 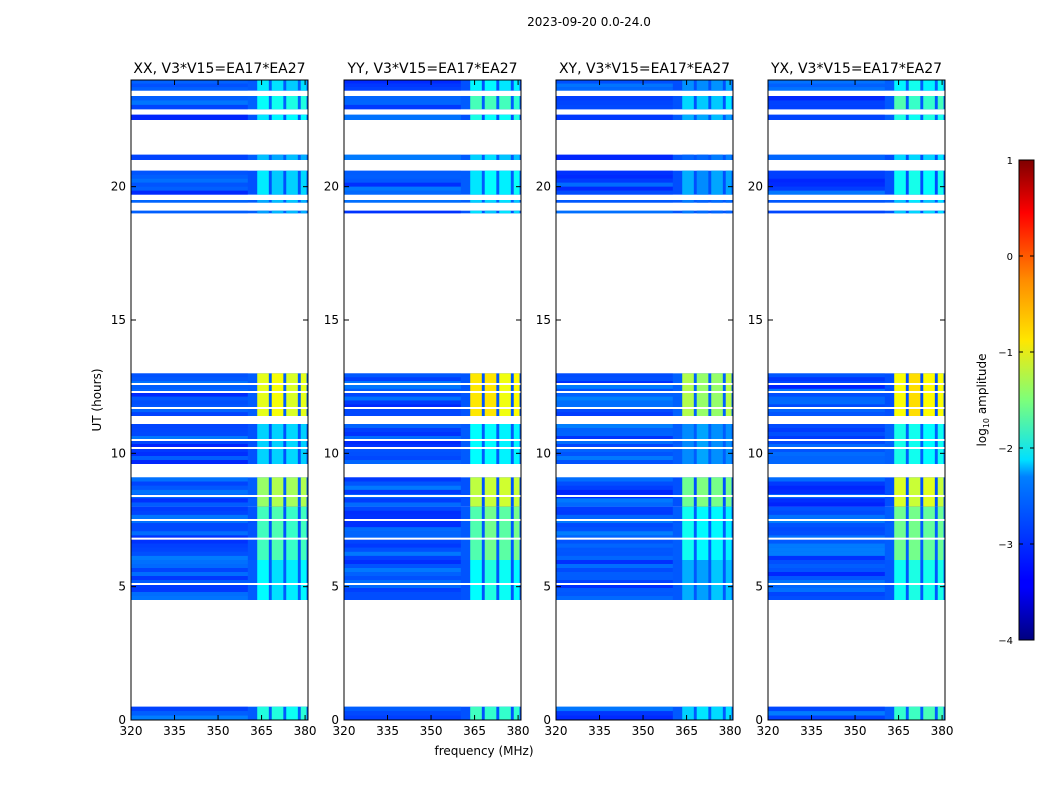 What do you see at coordinates (1005, 449) in the screenshot?
I see `colorbar-tick-label: −2` at bounding box center [1005, 449].